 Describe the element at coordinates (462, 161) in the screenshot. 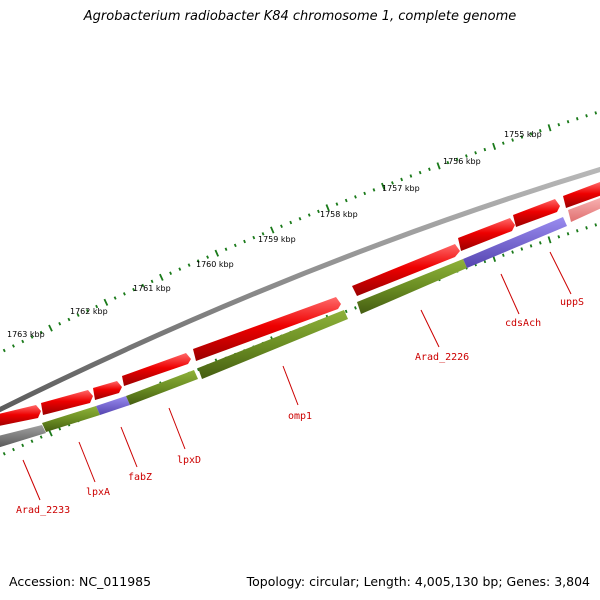

I see `kbp-label-1756: 1756 kbp` at that location.